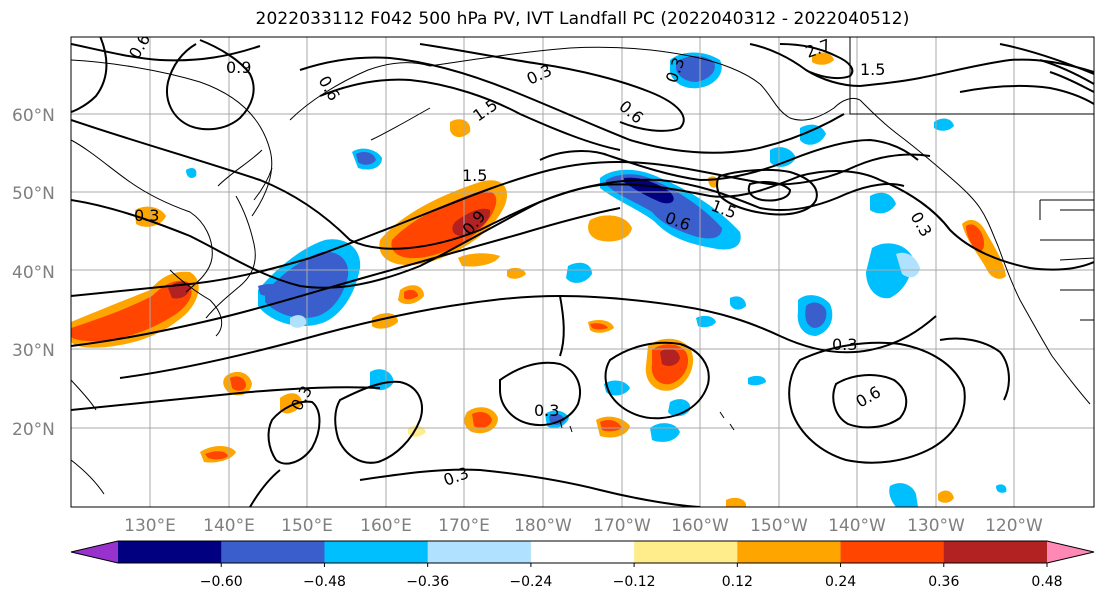  I want to click on colorbar-tick-label: 0.12, so click(737, 582).